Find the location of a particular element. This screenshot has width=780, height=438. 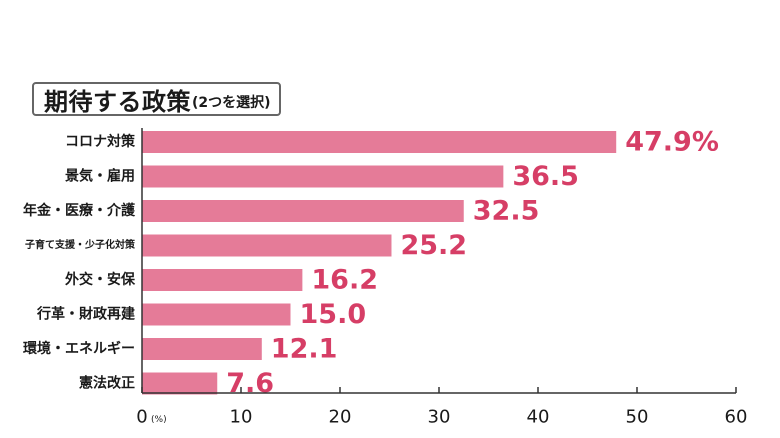

value-label-3: 32.5 is located at coordinates (506, 211).